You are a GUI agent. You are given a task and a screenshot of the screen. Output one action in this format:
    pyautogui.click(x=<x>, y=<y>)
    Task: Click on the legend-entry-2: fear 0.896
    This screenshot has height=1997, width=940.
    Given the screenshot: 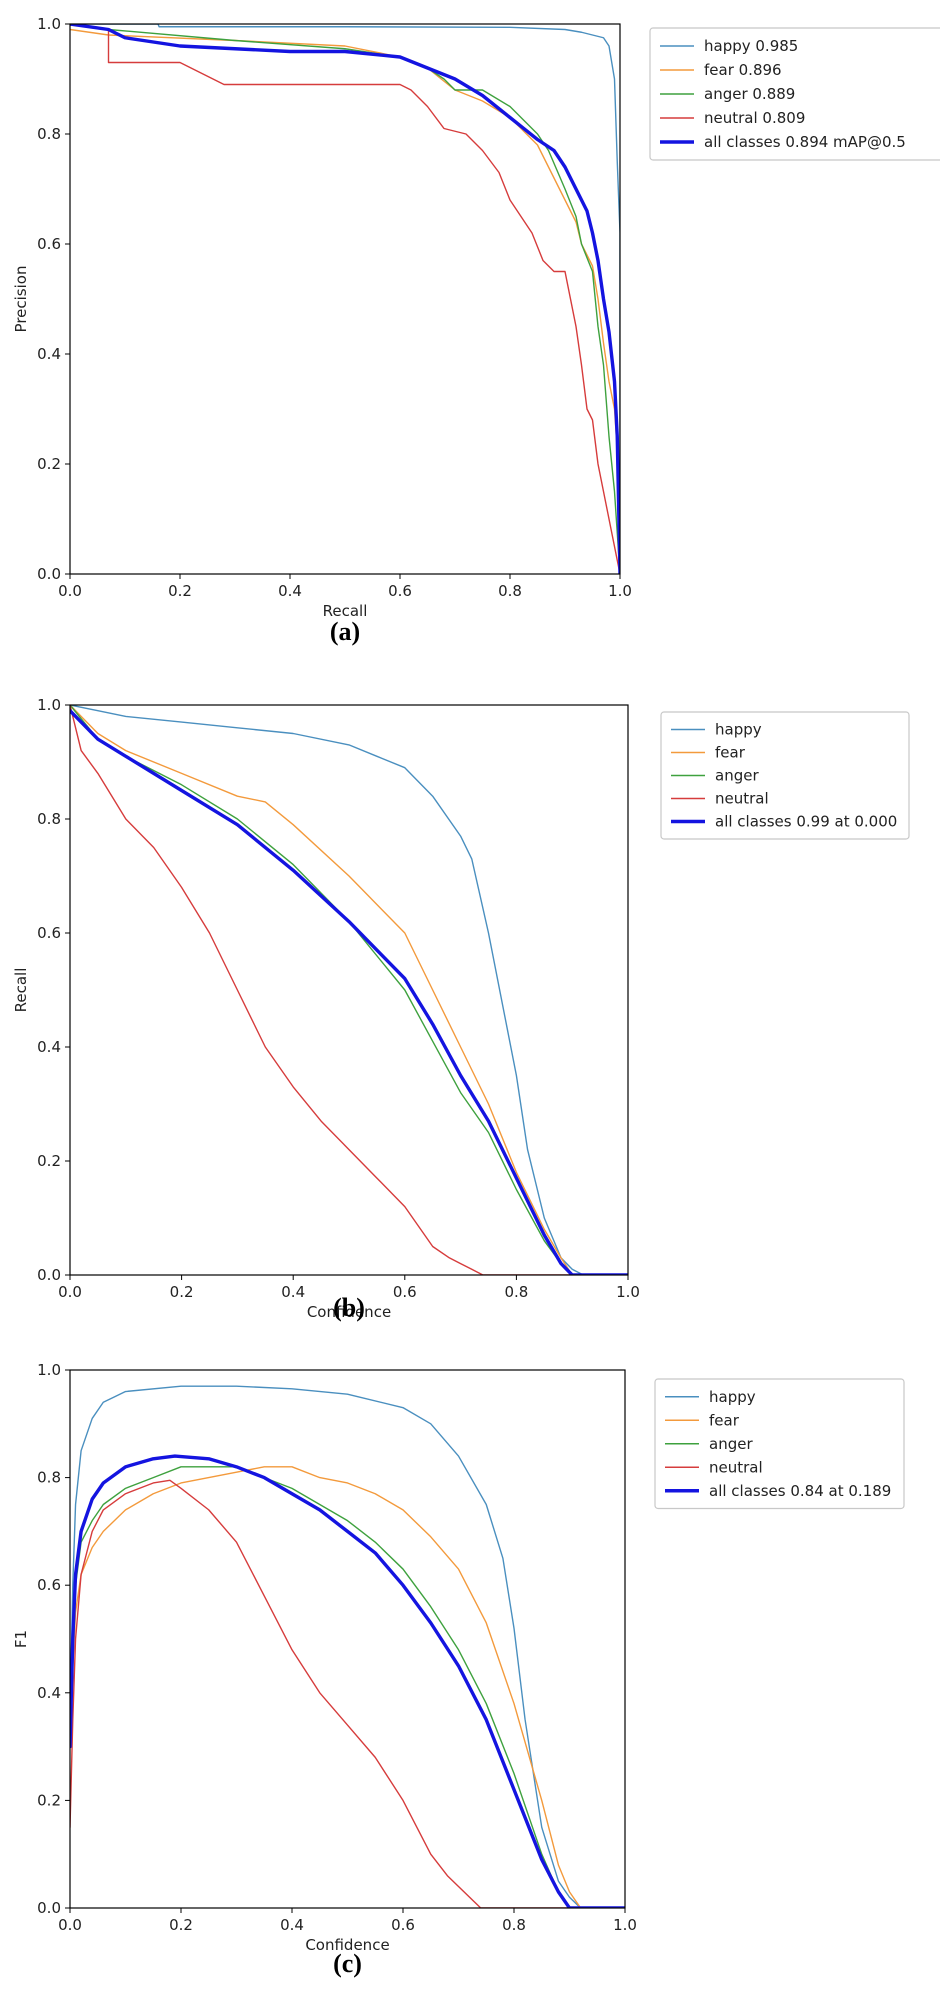 What is the action you would take?
    pyautogui.click(x=743, y=70)
    